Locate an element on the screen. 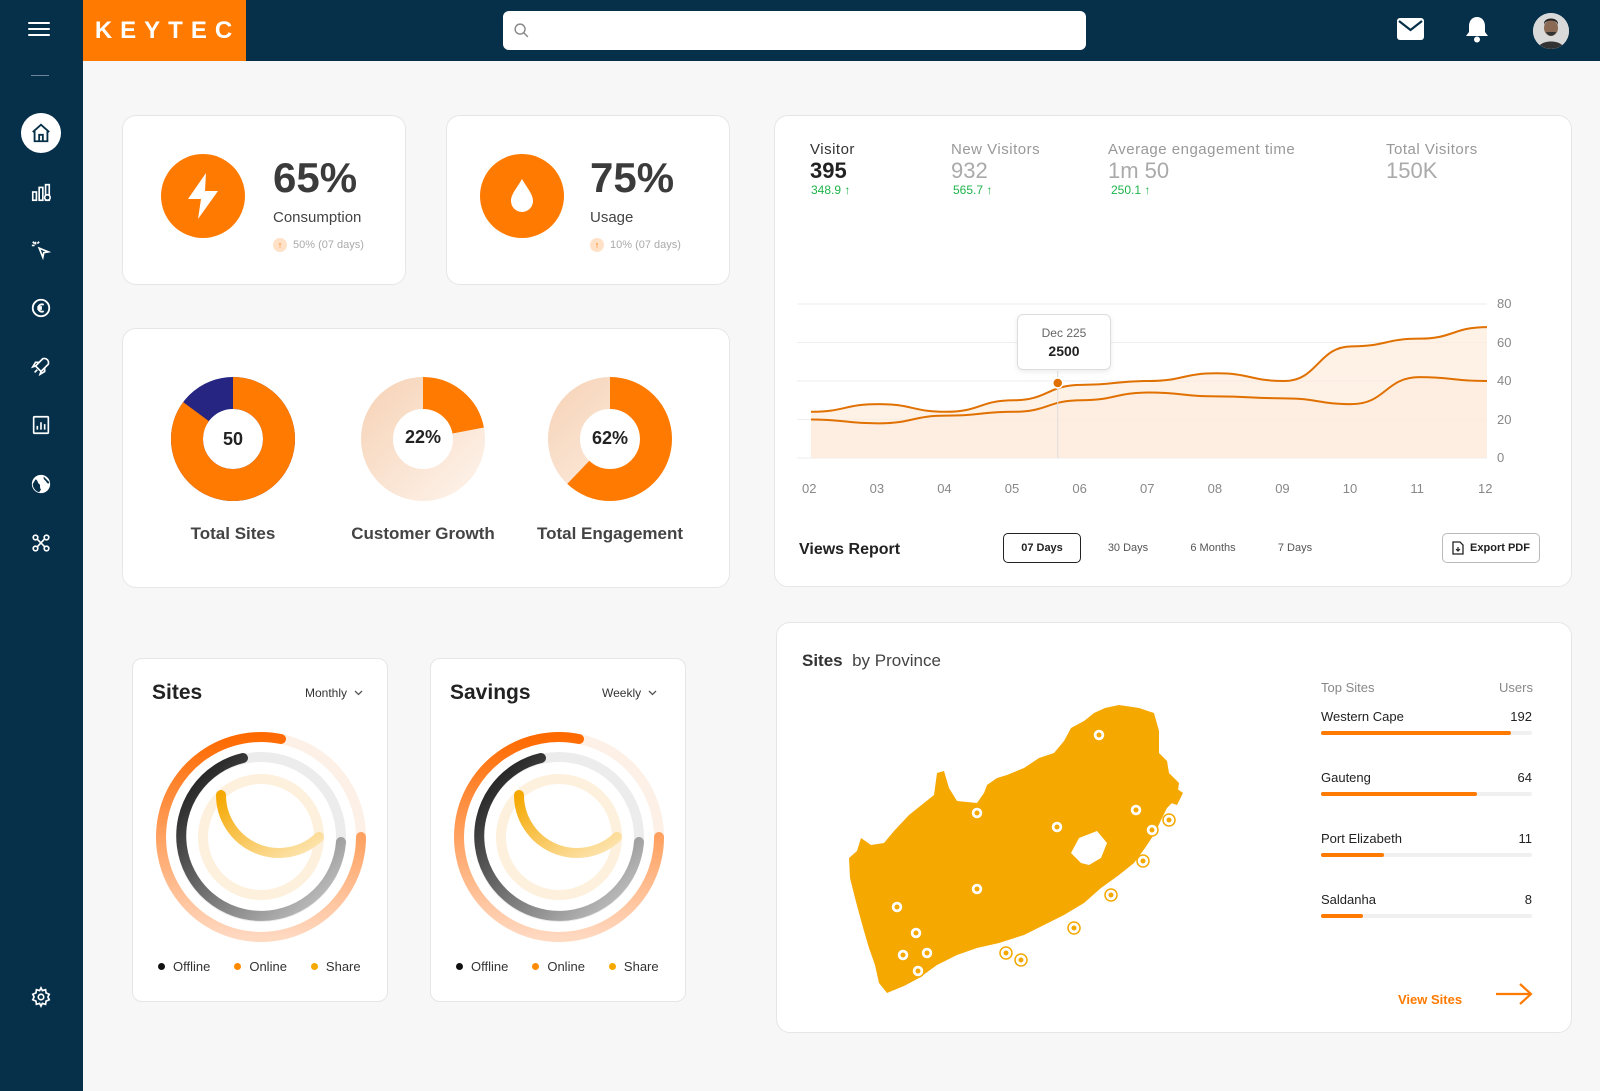 The height and width of the screenshot is (1091, 1600). arrow-right-icon is located at coordinates (1514, 994).